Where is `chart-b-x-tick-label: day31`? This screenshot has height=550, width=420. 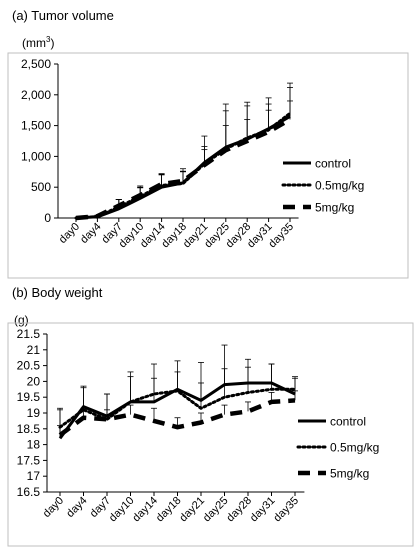
chart-b-x-tick-label: day31 is located at coordinates (263, 510).